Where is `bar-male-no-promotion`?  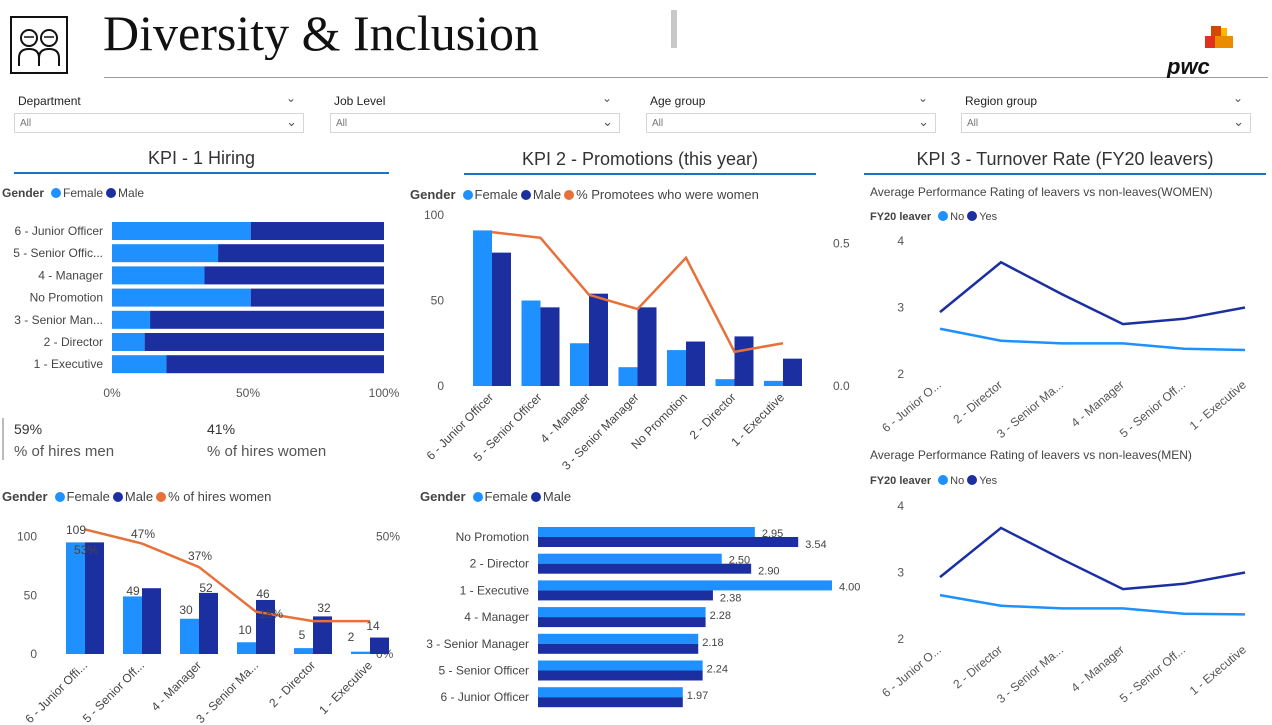 bar-male-no-promotion is located at coordinates (695, 363).